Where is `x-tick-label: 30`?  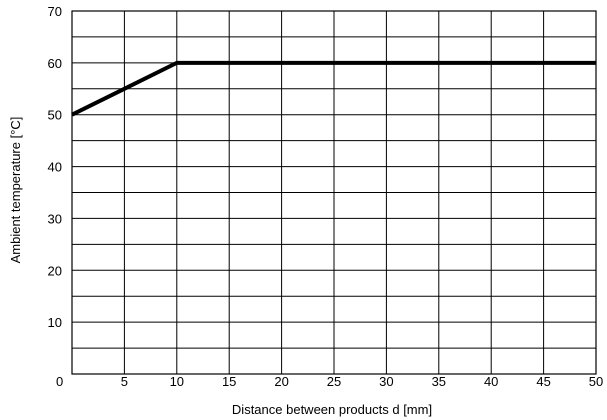 x-tick-label: 30 is located at coordinates (386, 381).